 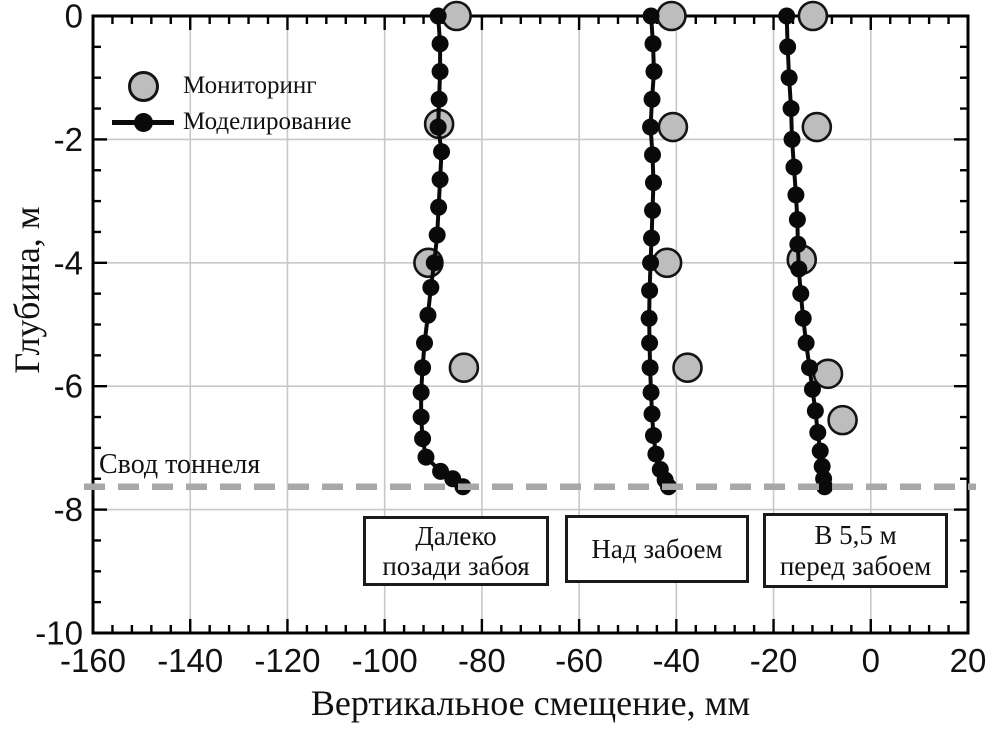 What do you see at coordinates (523, 660) in the screenshot?
I see `x-tick-labels: -160 -140 -120 -100 -80 -60 -40 -20 0 20` at bounding box center [523, 660].